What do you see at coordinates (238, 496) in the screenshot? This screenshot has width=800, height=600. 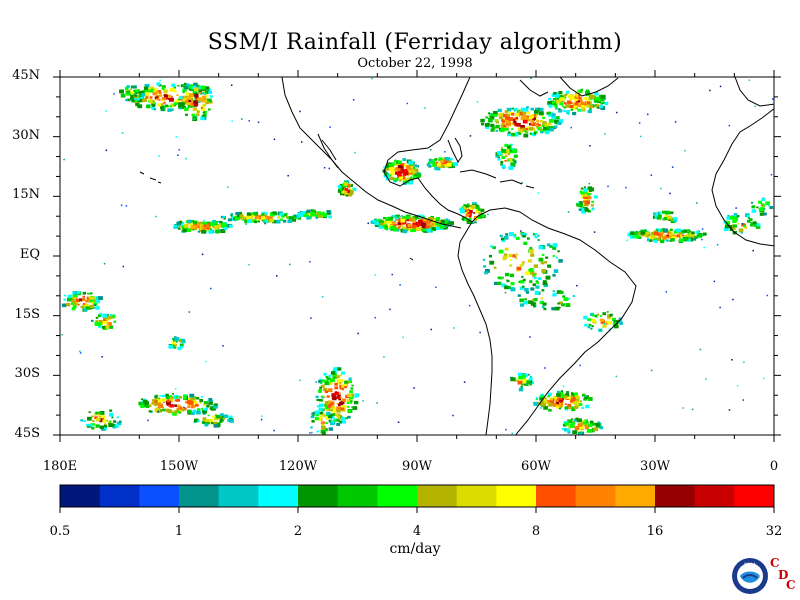 I see `colorbar-swatch` at bounding box center [238, 496].